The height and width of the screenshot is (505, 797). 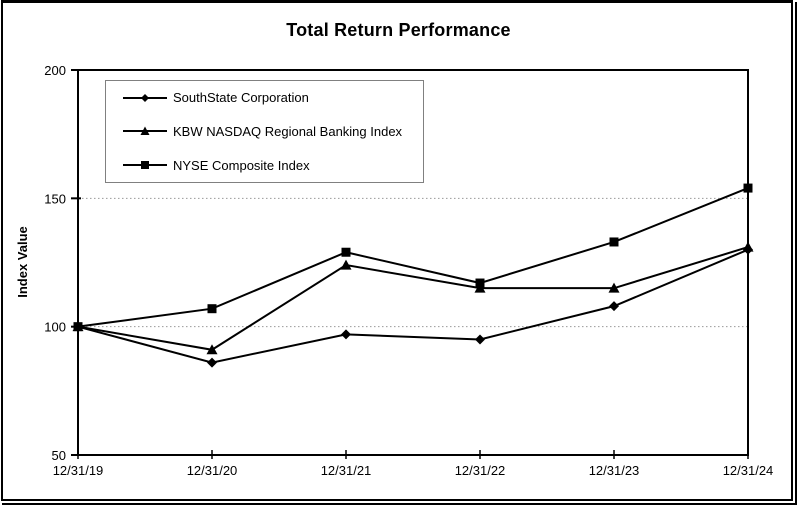 What do you see at coordinates (145, 131) in the screenshot?
I see `triangle-series-icon` at bounding box center [145, 131].